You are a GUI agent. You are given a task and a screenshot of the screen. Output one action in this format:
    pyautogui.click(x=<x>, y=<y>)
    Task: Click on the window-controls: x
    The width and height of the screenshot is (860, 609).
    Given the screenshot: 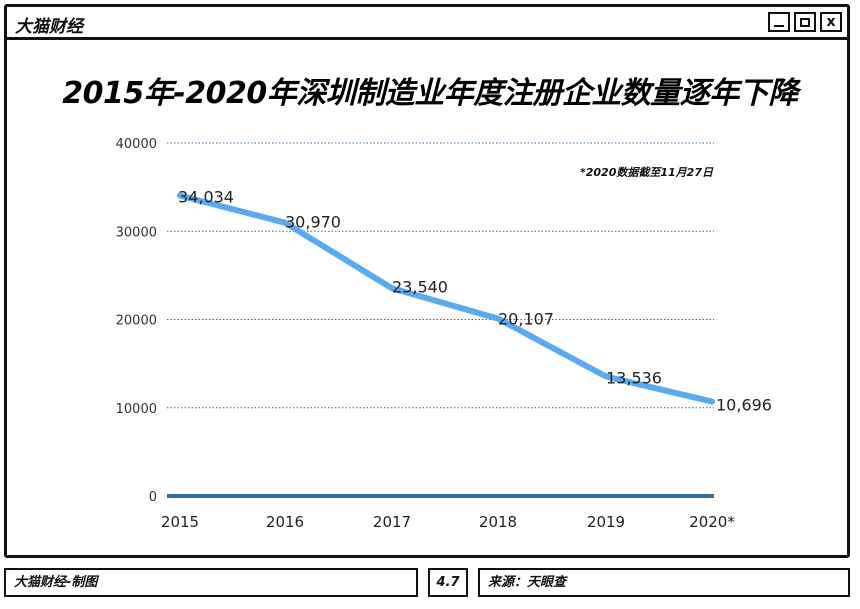 What is the action you would take?
    pyautogui.click(x=805, y=22)
    